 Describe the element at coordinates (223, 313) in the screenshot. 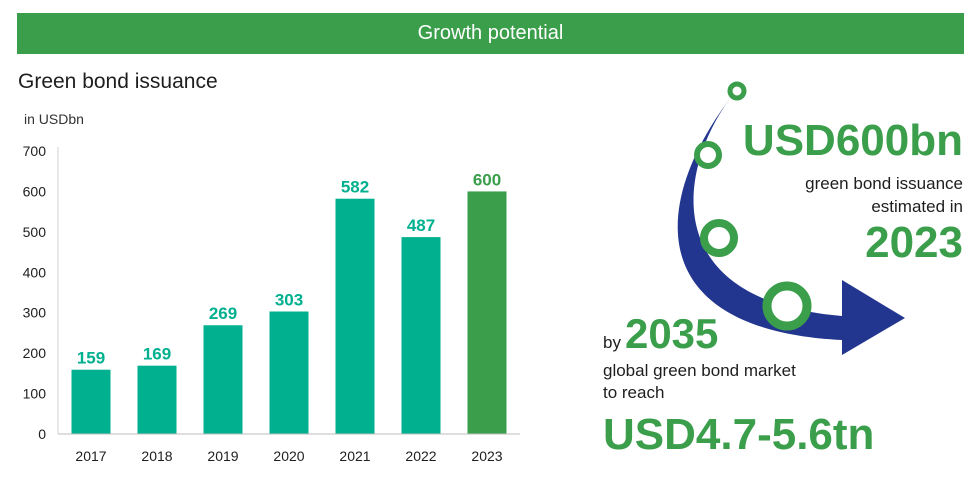

I see `data-label-2019: 269` at that location.